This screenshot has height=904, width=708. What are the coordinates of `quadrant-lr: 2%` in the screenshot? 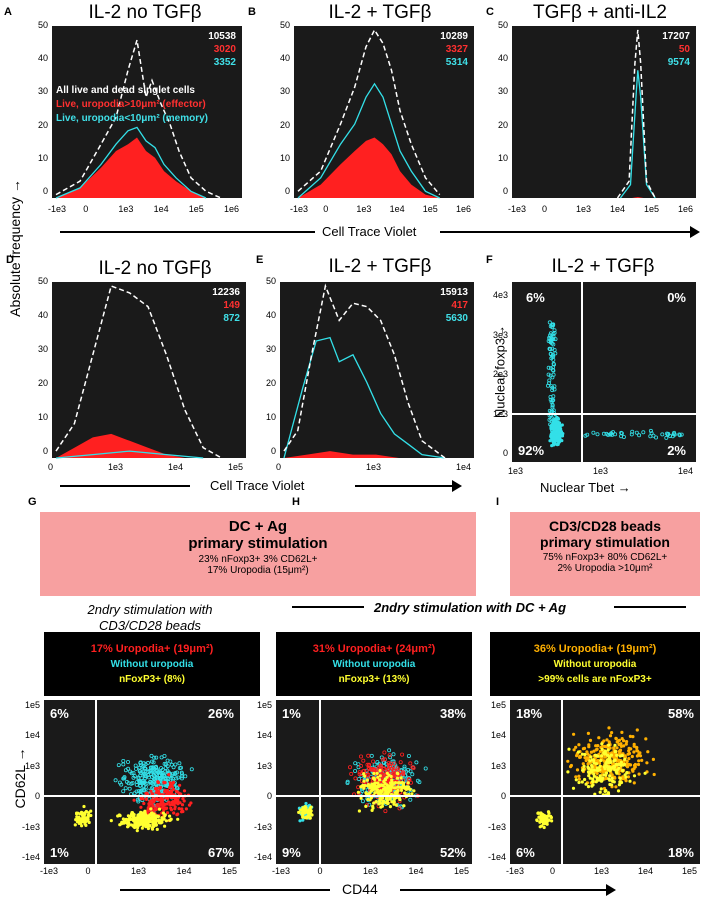 It's located at (676, 450).